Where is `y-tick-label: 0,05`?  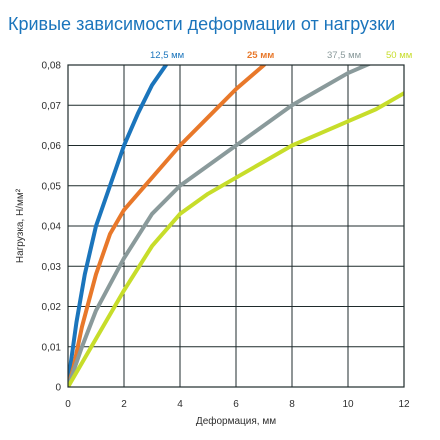 y-tick-label: 0,05 is located at coordinates (52, 186).